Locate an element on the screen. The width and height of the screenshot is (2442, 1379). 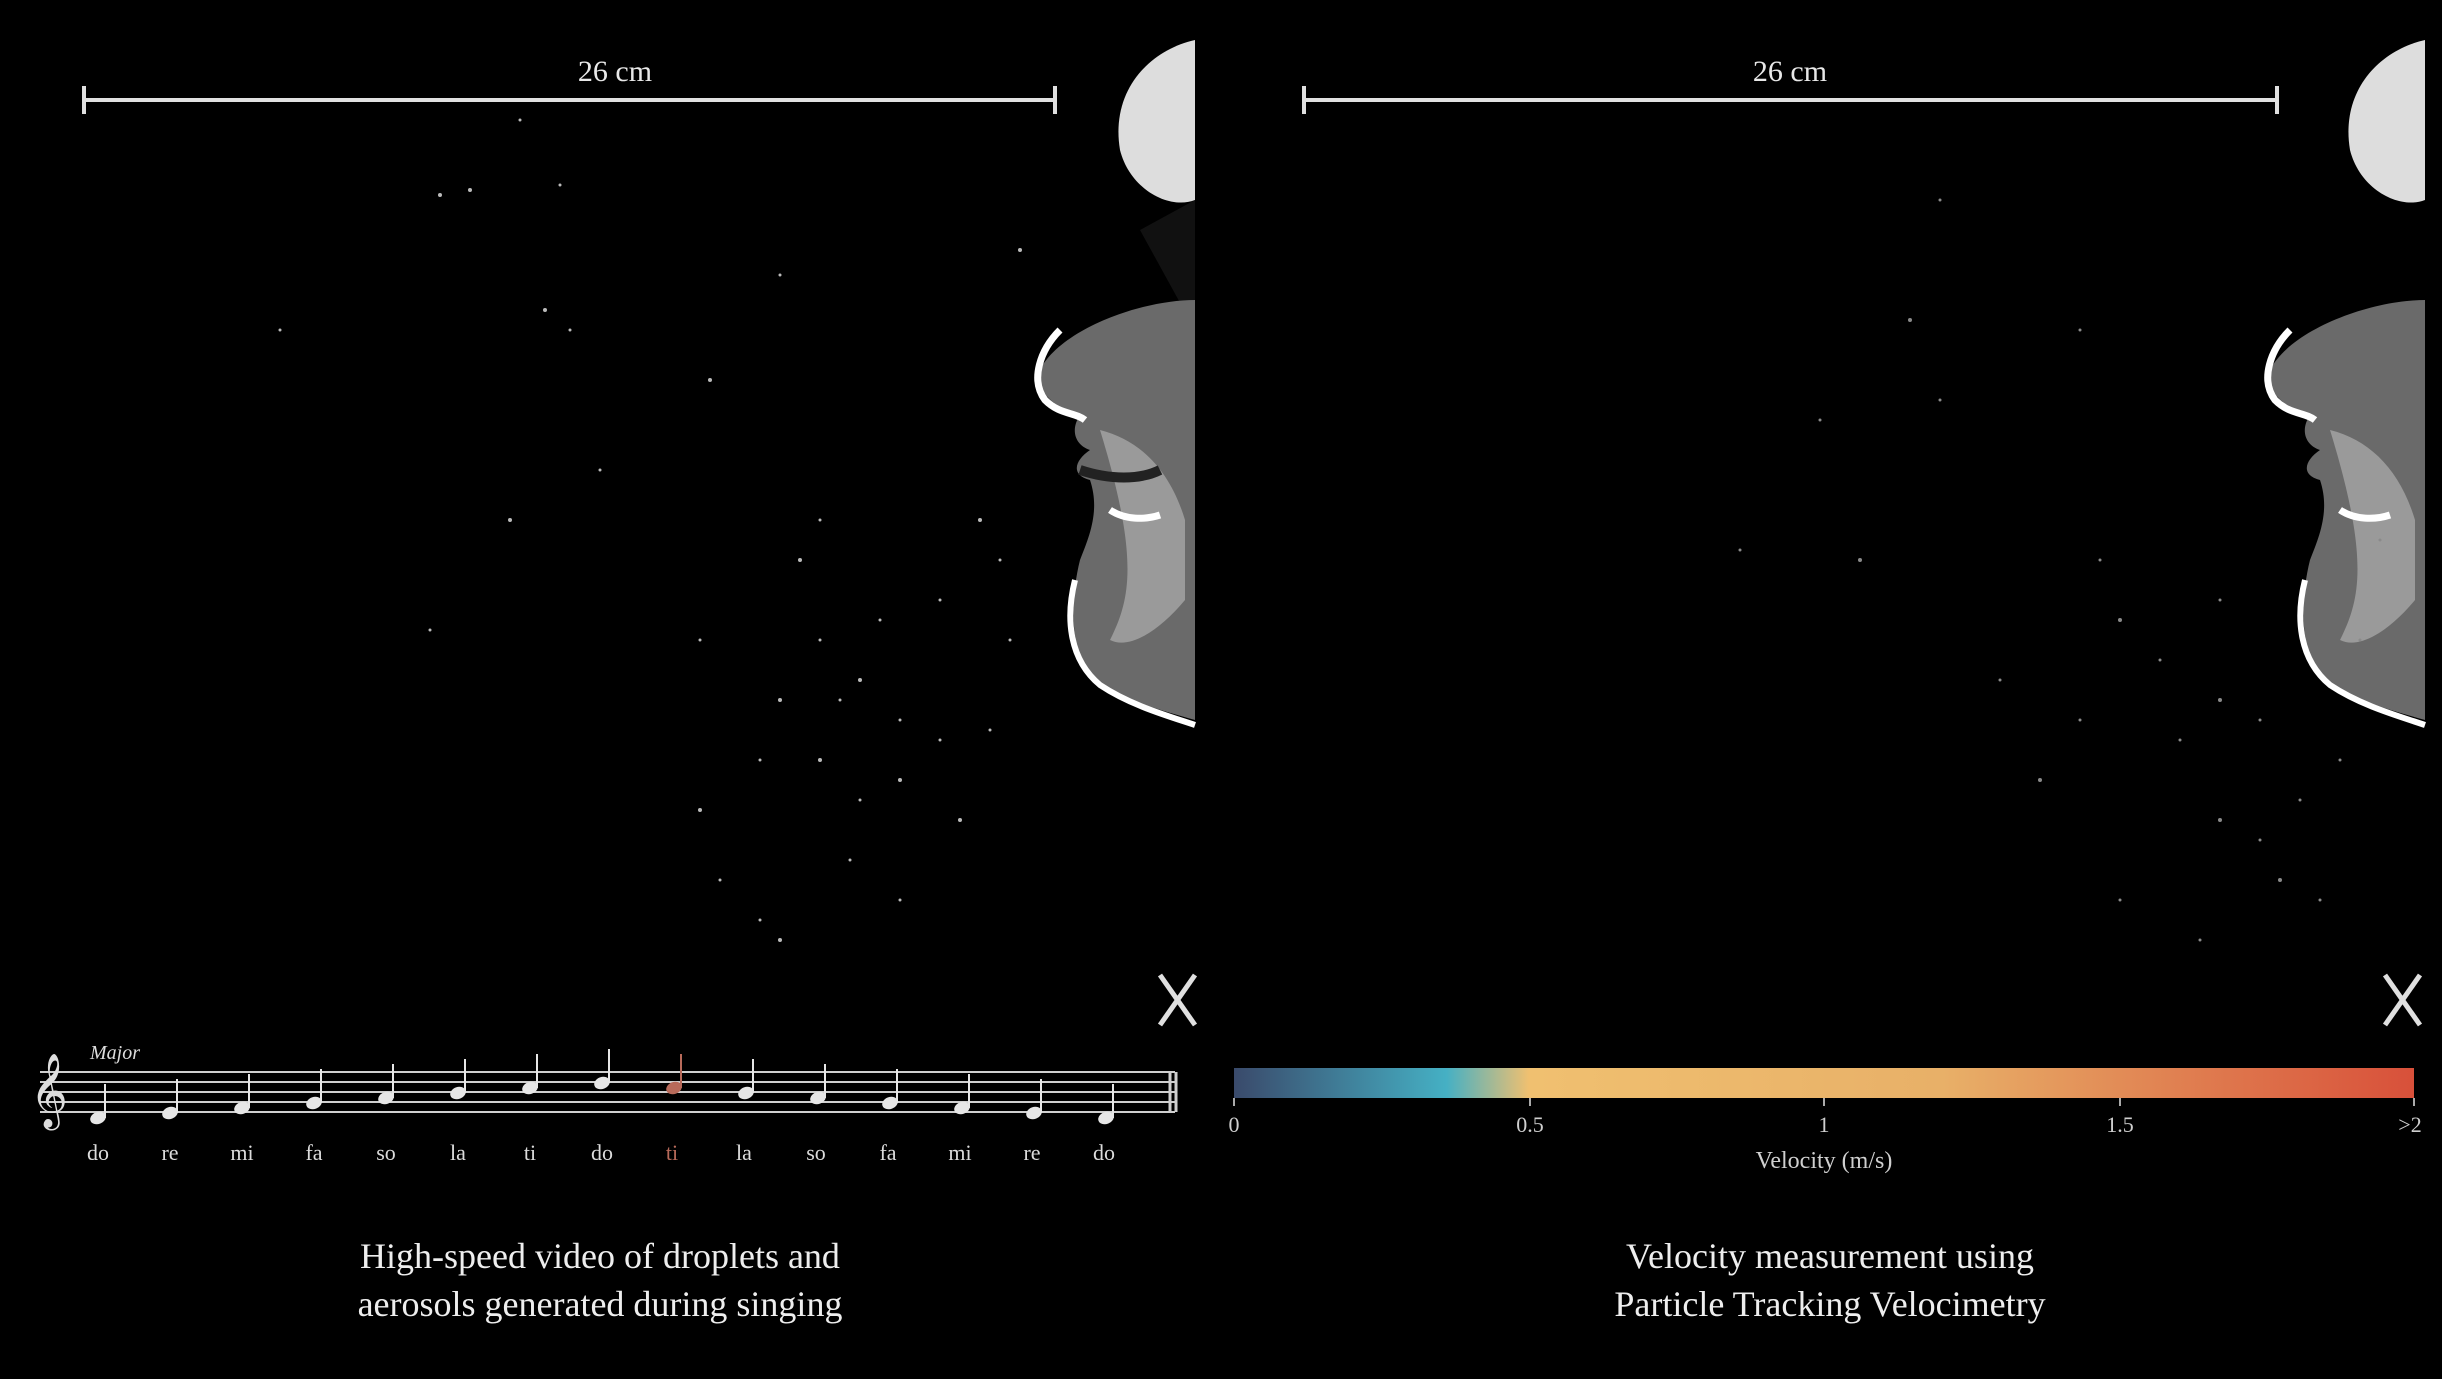
velocity-particles is located at coordinates (2060, 570).